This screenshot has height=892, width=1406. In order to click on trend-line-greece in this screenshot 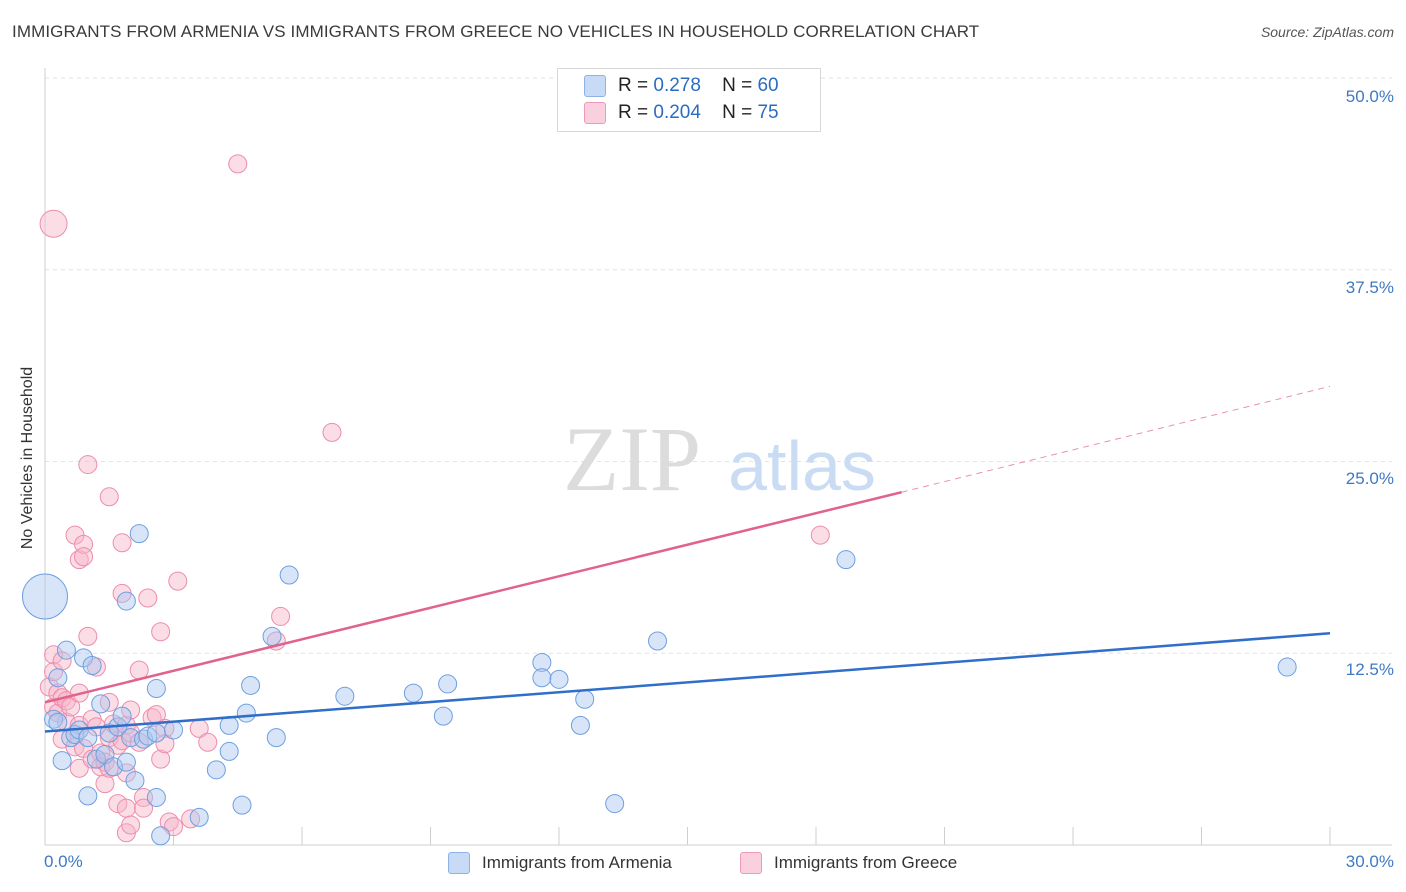, I will do `click(473, 597)`.